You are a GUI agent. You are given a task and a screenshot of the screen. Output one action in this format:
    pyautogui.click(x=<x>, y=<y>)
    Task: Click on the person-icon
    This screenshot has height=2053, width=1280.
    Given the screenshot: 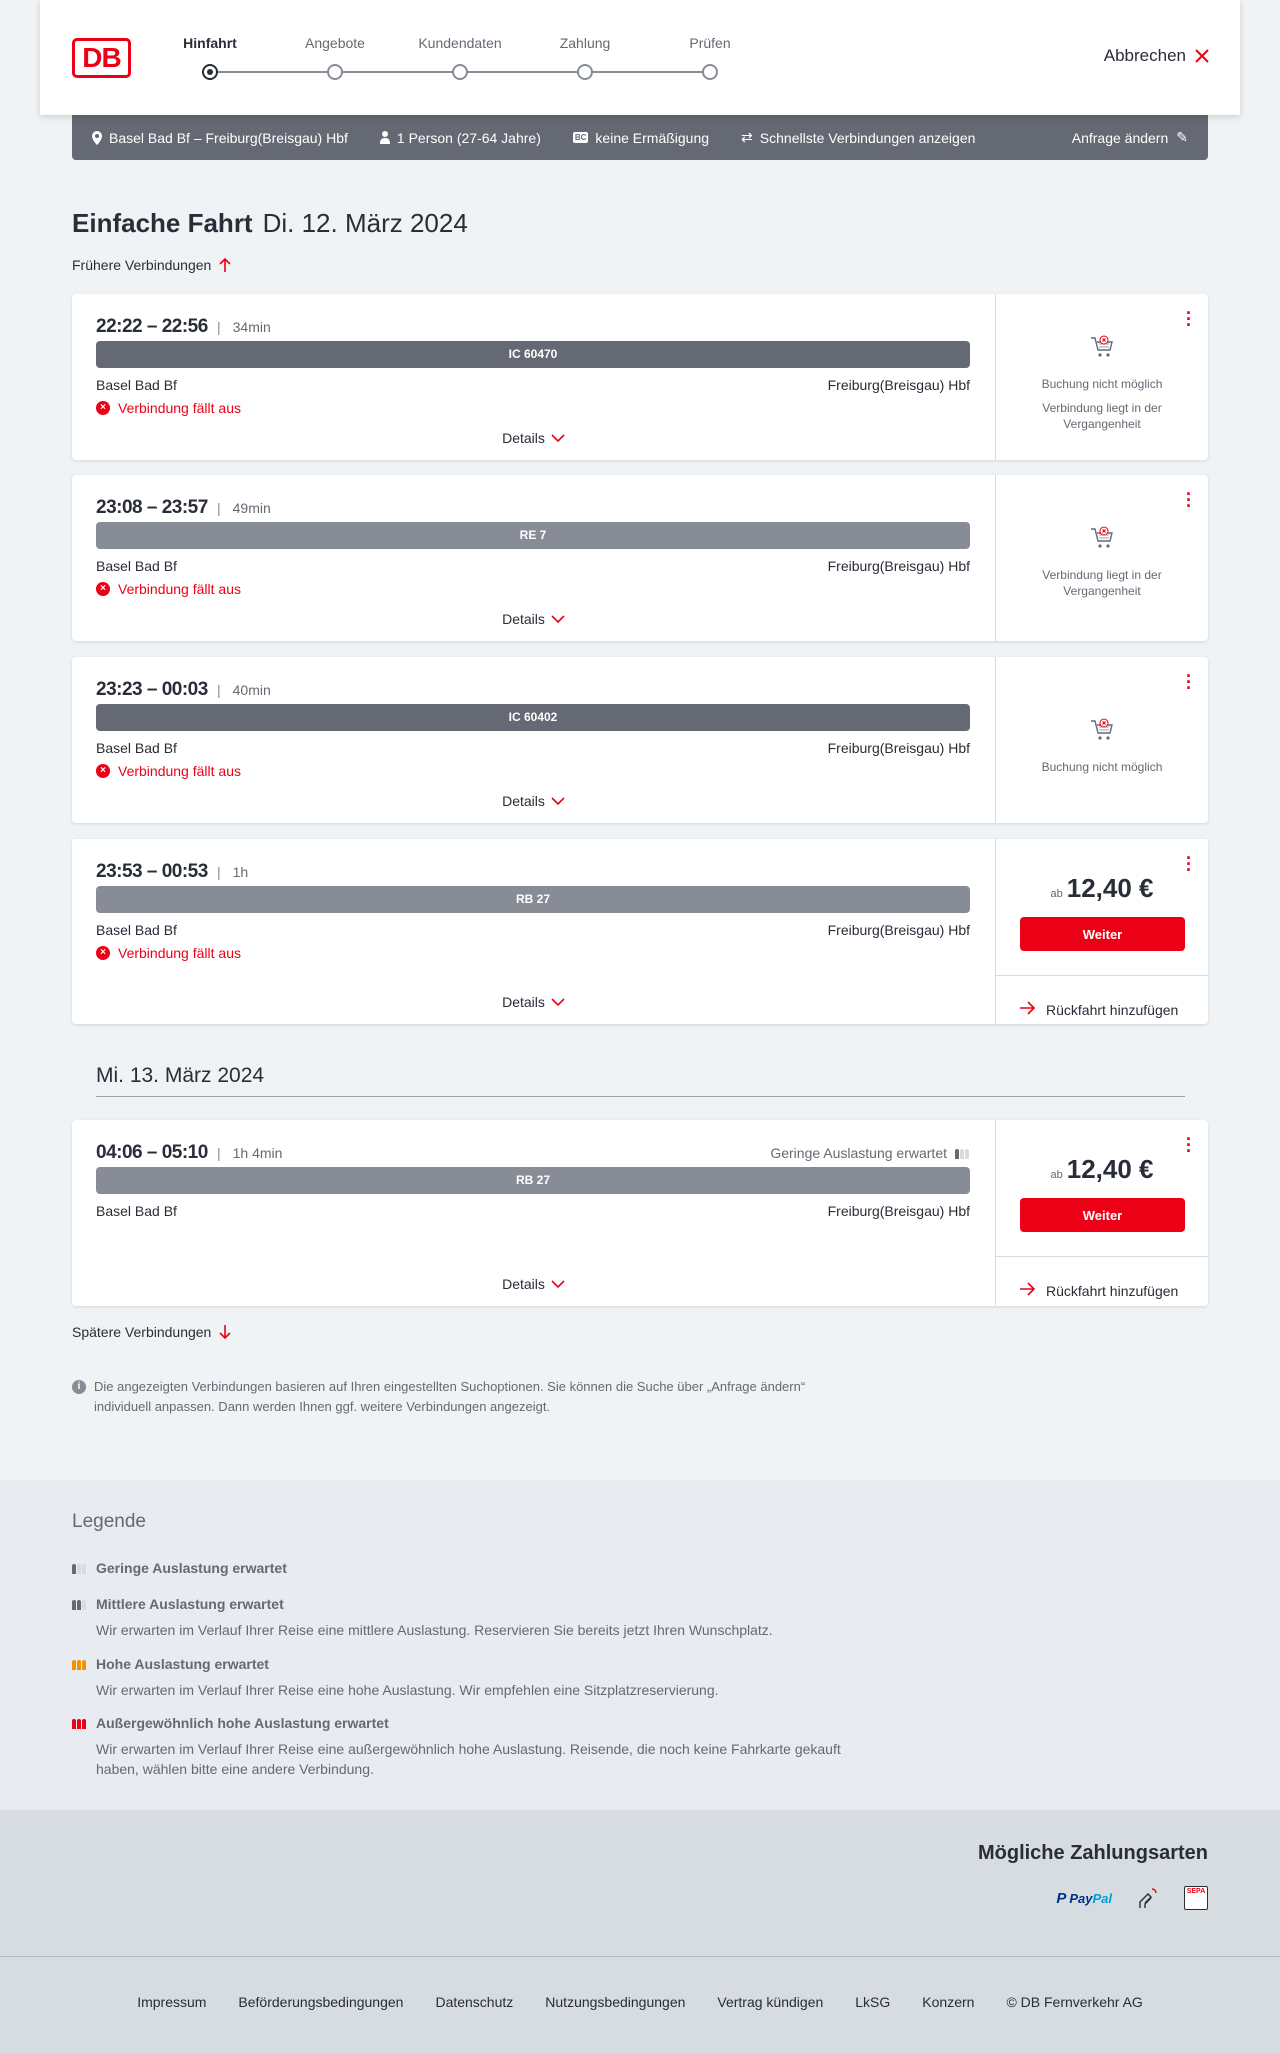 What is the action you would take?
    pyautogui.click(x=384, y=137)
    